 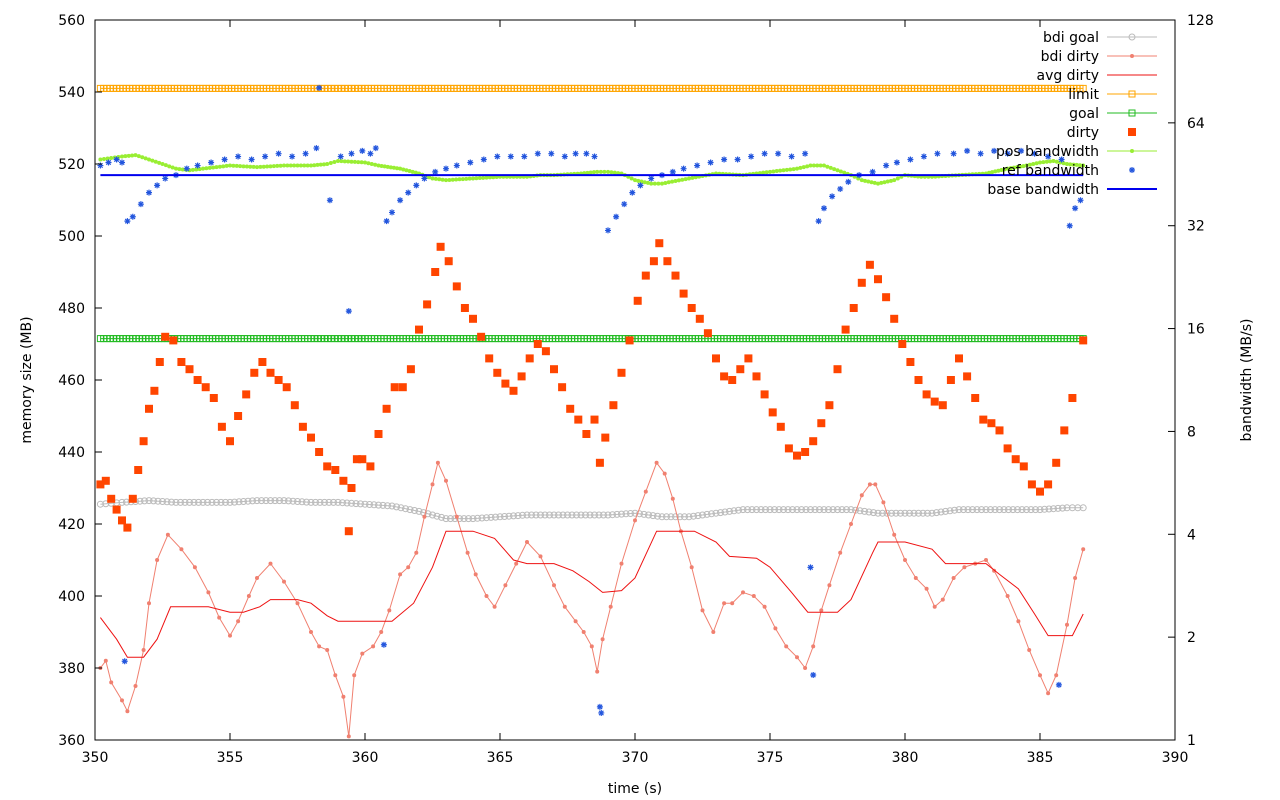 What do you see at coordinates (1175, 758) in the screenshot?
I see `x-tick-label: 390` at bounding box center [1175, 758].